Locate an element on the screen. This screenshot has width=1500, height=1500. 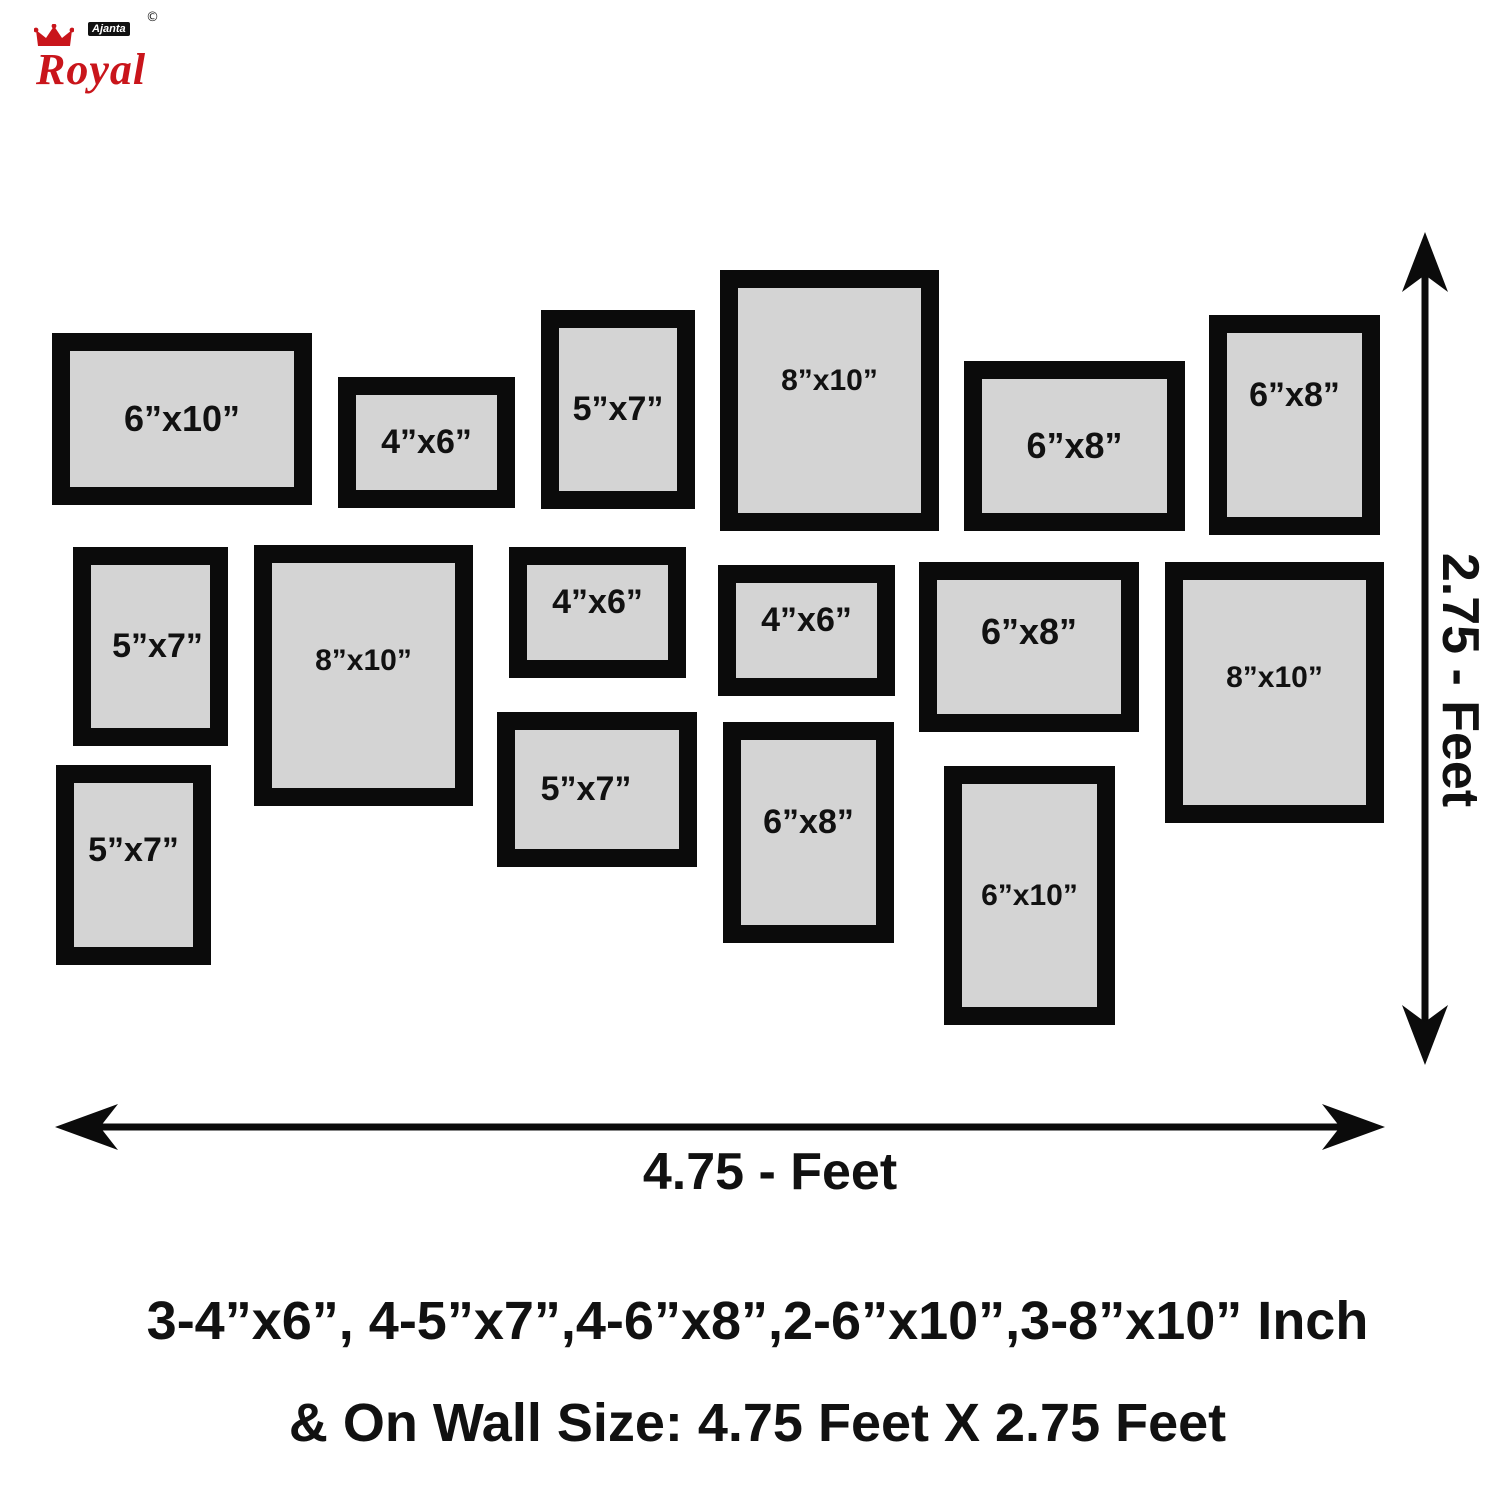
logo-brand-name: Royal is located at coordinates (91, 69).